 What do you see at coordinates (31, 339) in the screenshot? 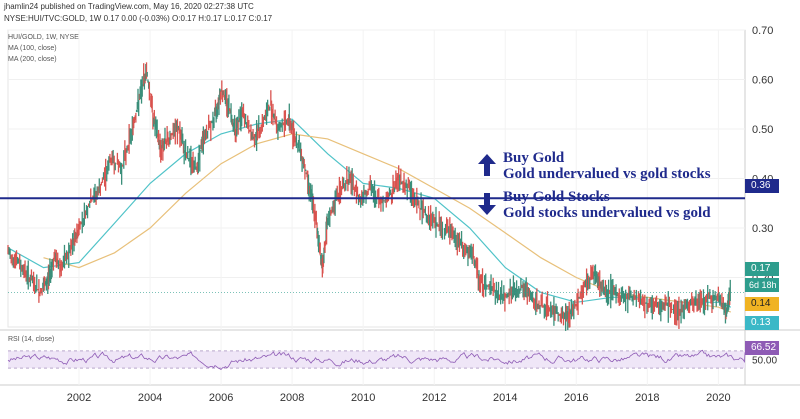
I see `rsi-legend: RSI (14, close)` at bounding box center [31, 339].